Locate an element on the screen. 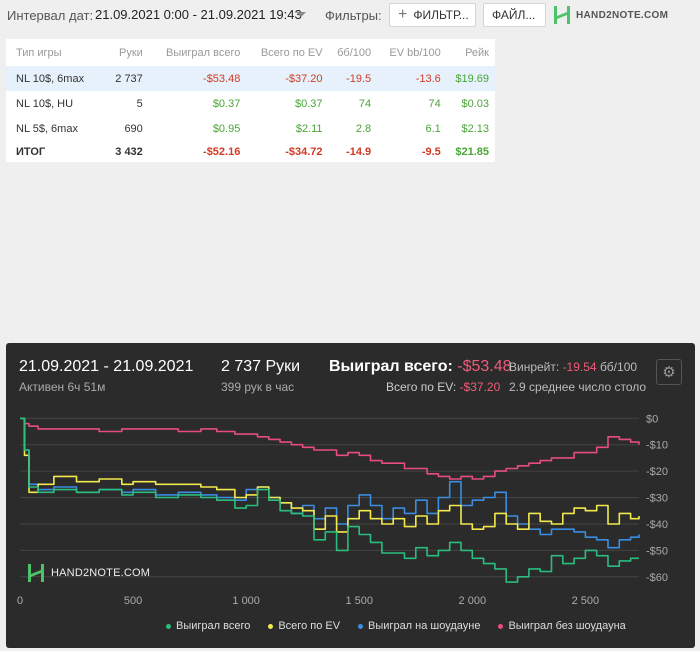 The image size is (700, 651). table-cell: 2 737 is located at coordinates (128, 78).